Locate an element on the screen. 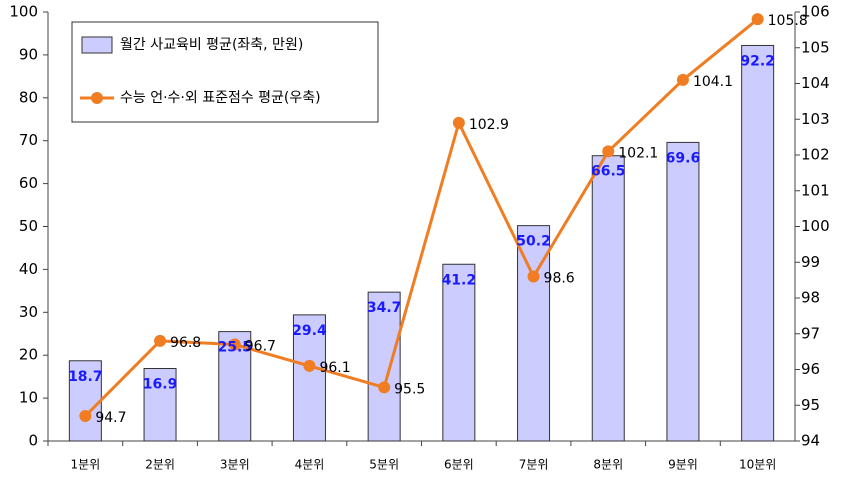  bar-value-label: 29.4 is located at coordinates (309, 331).